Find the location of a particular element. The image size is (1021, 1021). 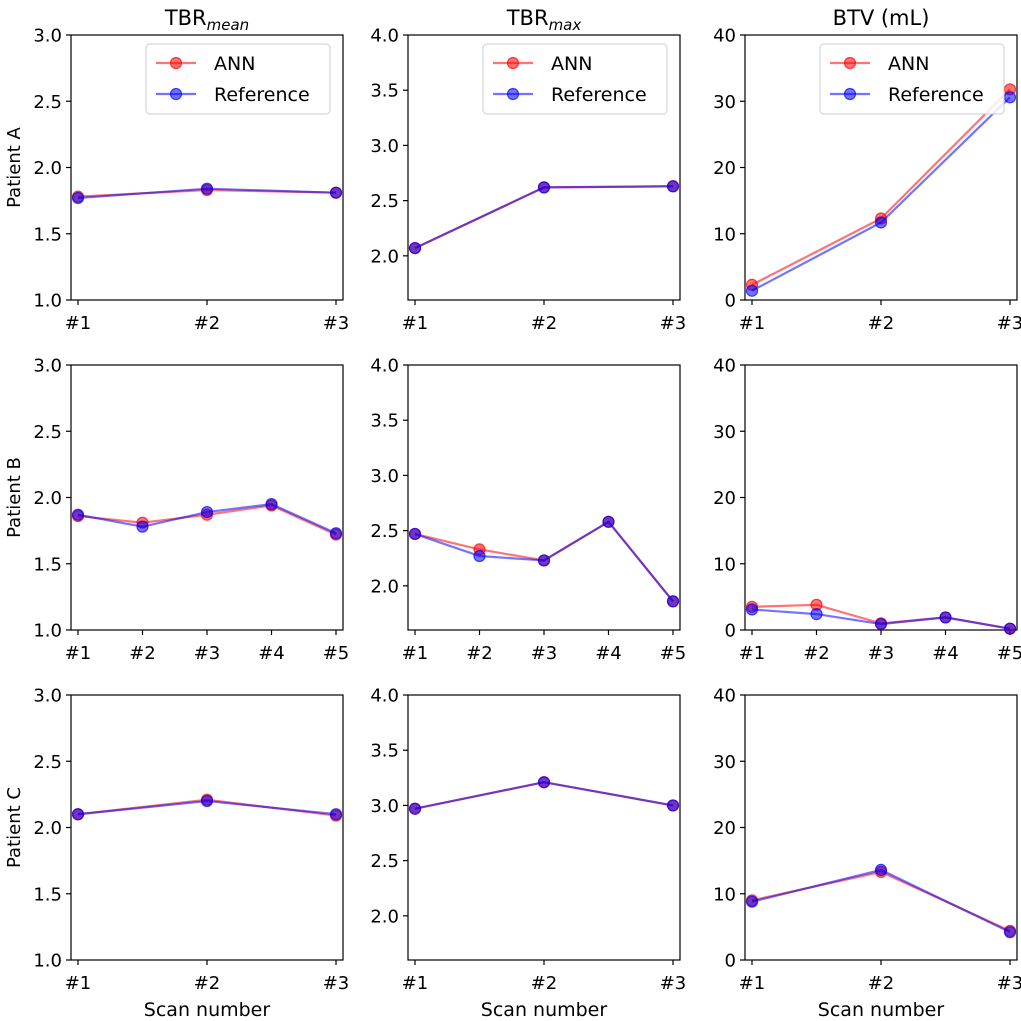

x-axis-label-3: Scan number is located at coordinates (881, 1010).